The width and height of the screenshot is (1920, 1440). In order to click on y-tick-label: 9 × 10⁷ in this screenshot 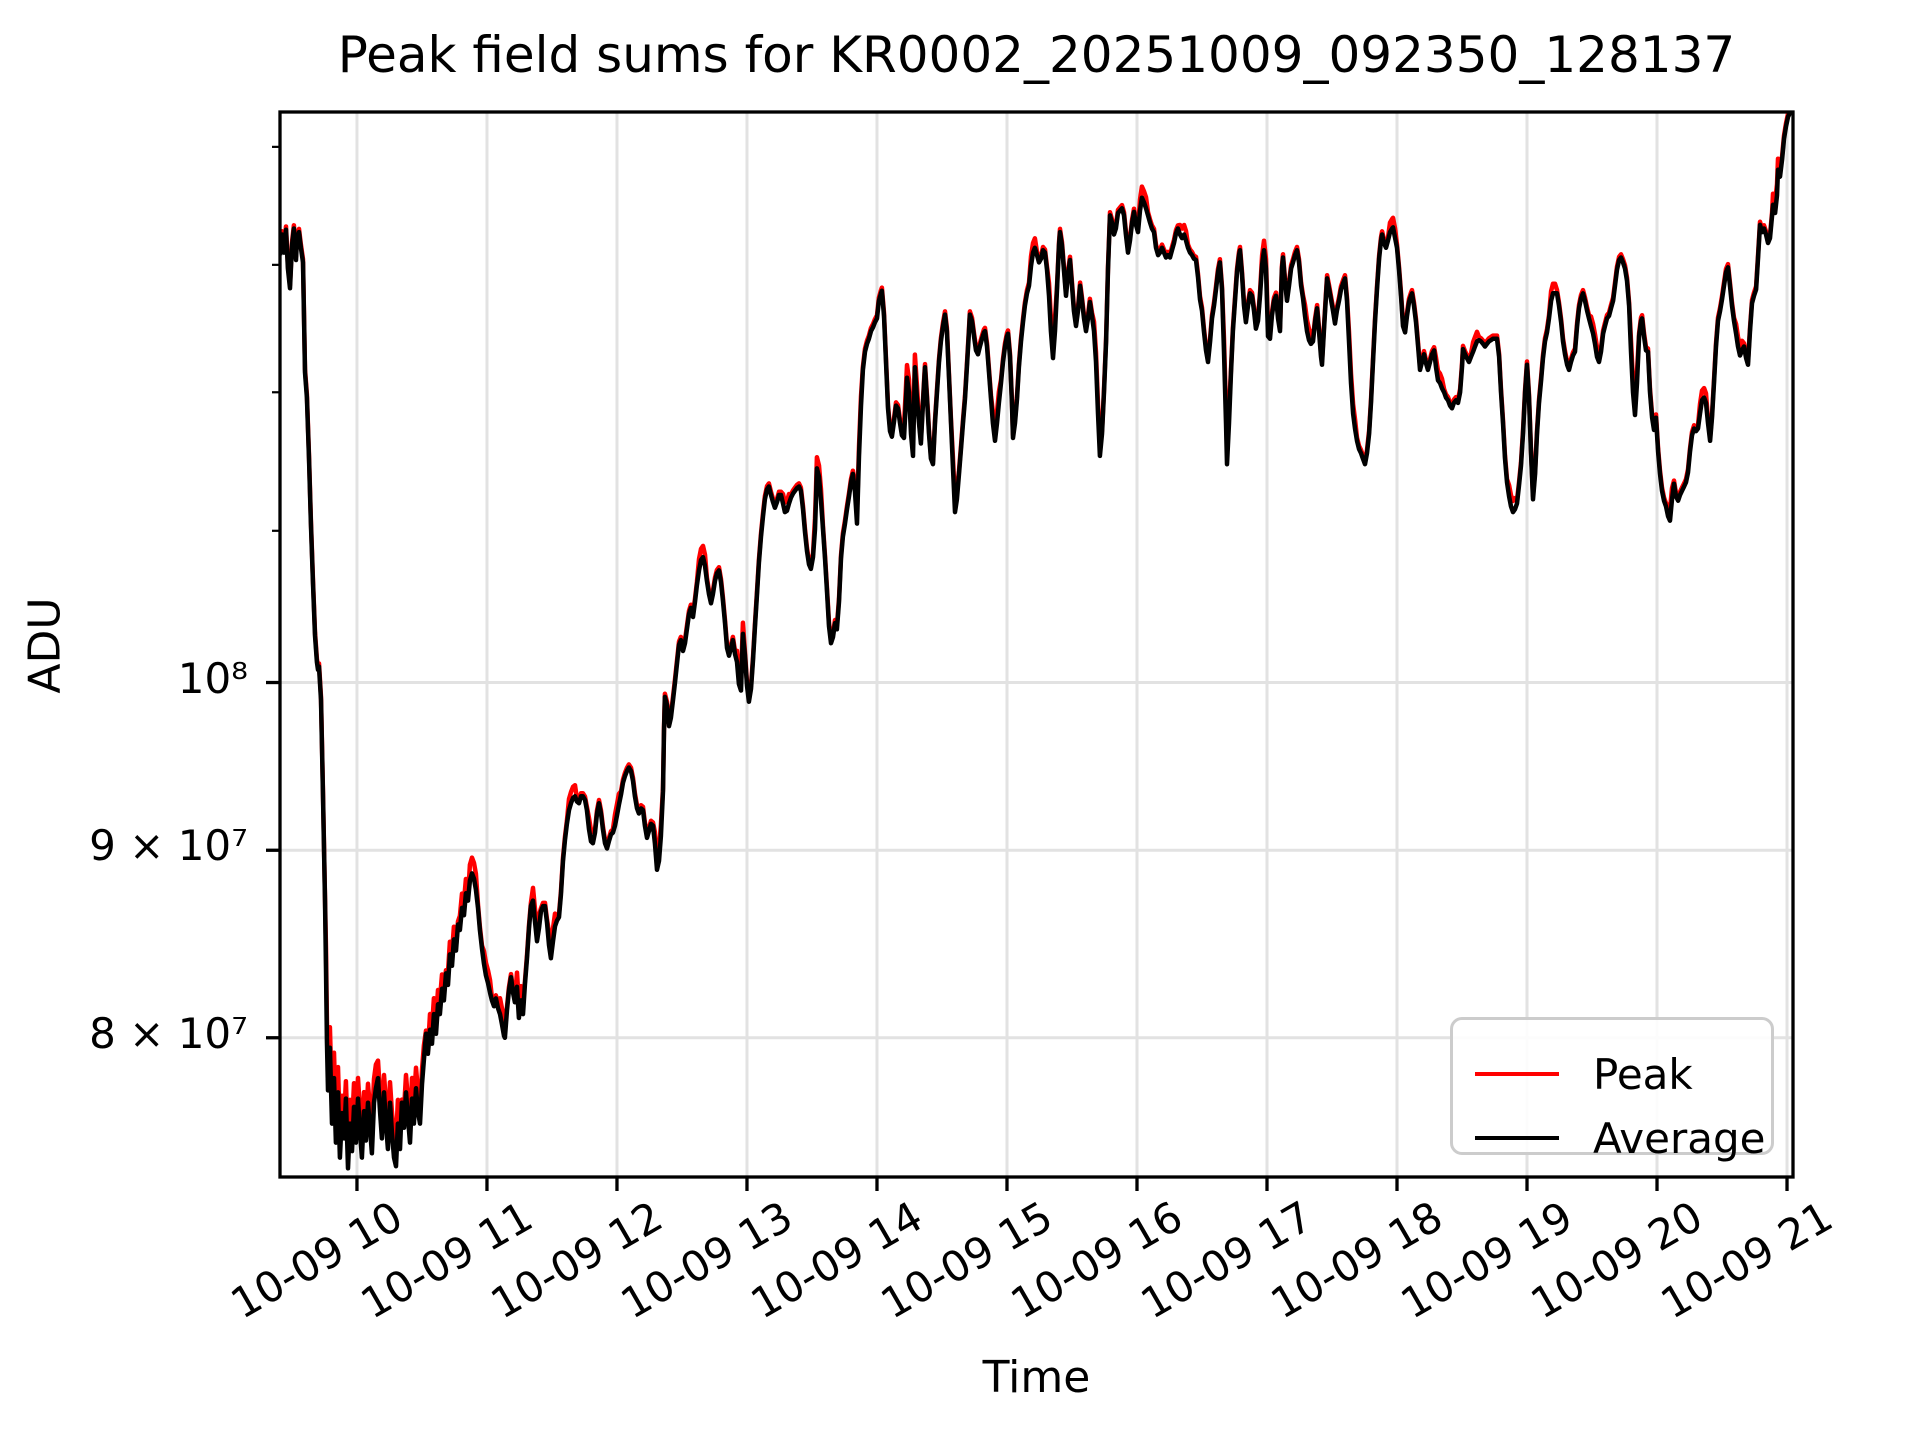, I will do `click(168, 846)`.